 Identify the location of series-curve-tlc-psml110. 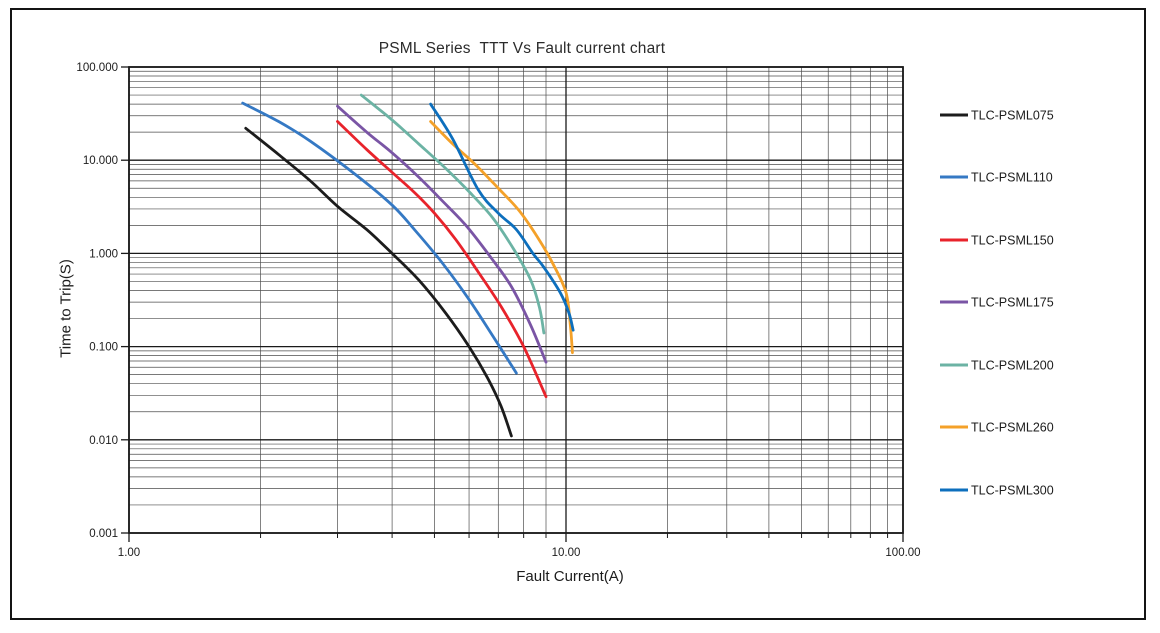
(379, 238).